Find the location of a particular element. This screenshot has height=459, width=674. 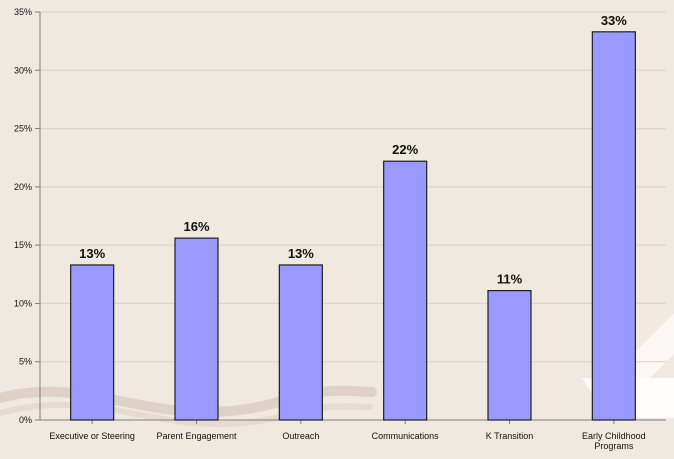

decorative-swirl-secondary is located at coordinates (186, 414).